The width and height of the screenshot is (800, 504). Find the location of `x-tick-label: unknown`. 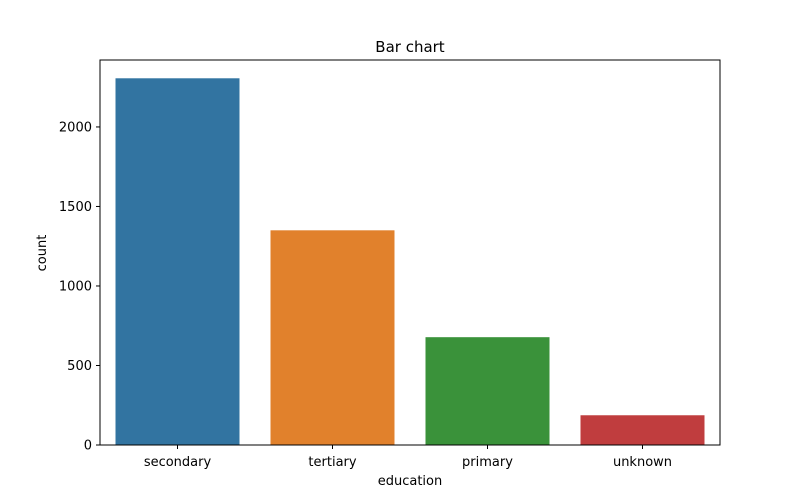

x-tick-label: unknown is located at coordinates (642, 462).